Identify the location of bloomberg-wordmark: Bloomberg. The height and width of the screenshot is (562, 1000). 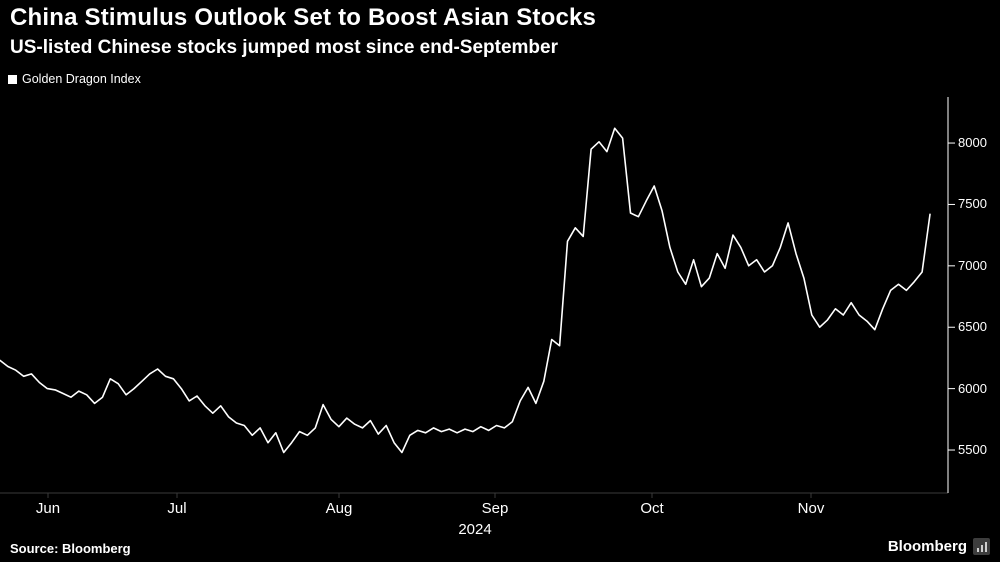
(927, 546).